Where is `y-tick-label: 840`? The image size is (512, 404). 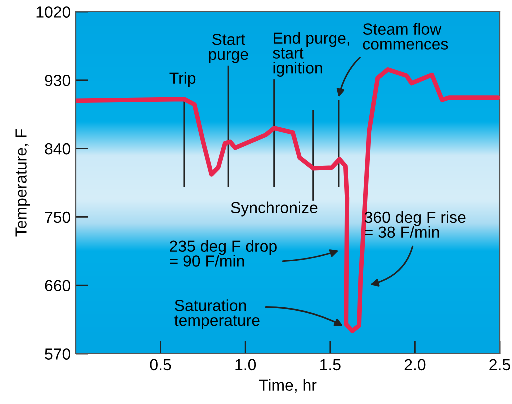 y-tick-label: 840 is located at coordinates (58, 149).